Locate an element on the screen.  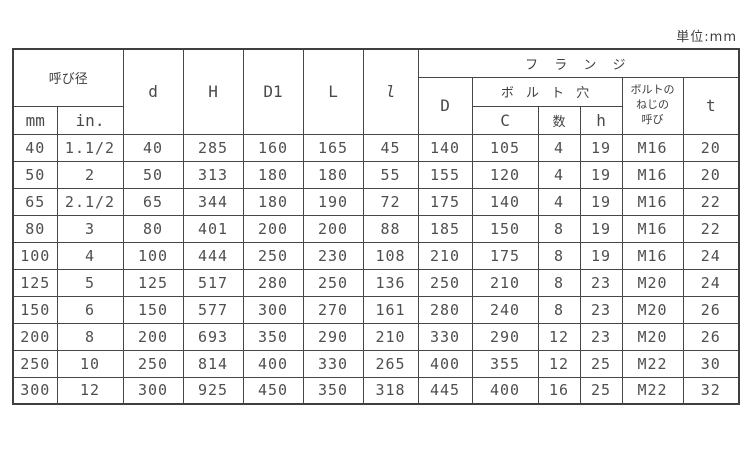
table-cell: 355 is located at coordinates (505, 363).